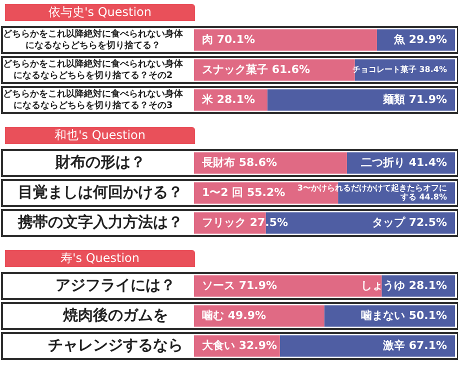 This screenshot has width=474, height=381. What do you see at coordinates (100, 135) in the screenshot?
I see `chart-title: 和也's Question` at bounding box center [100, 135].